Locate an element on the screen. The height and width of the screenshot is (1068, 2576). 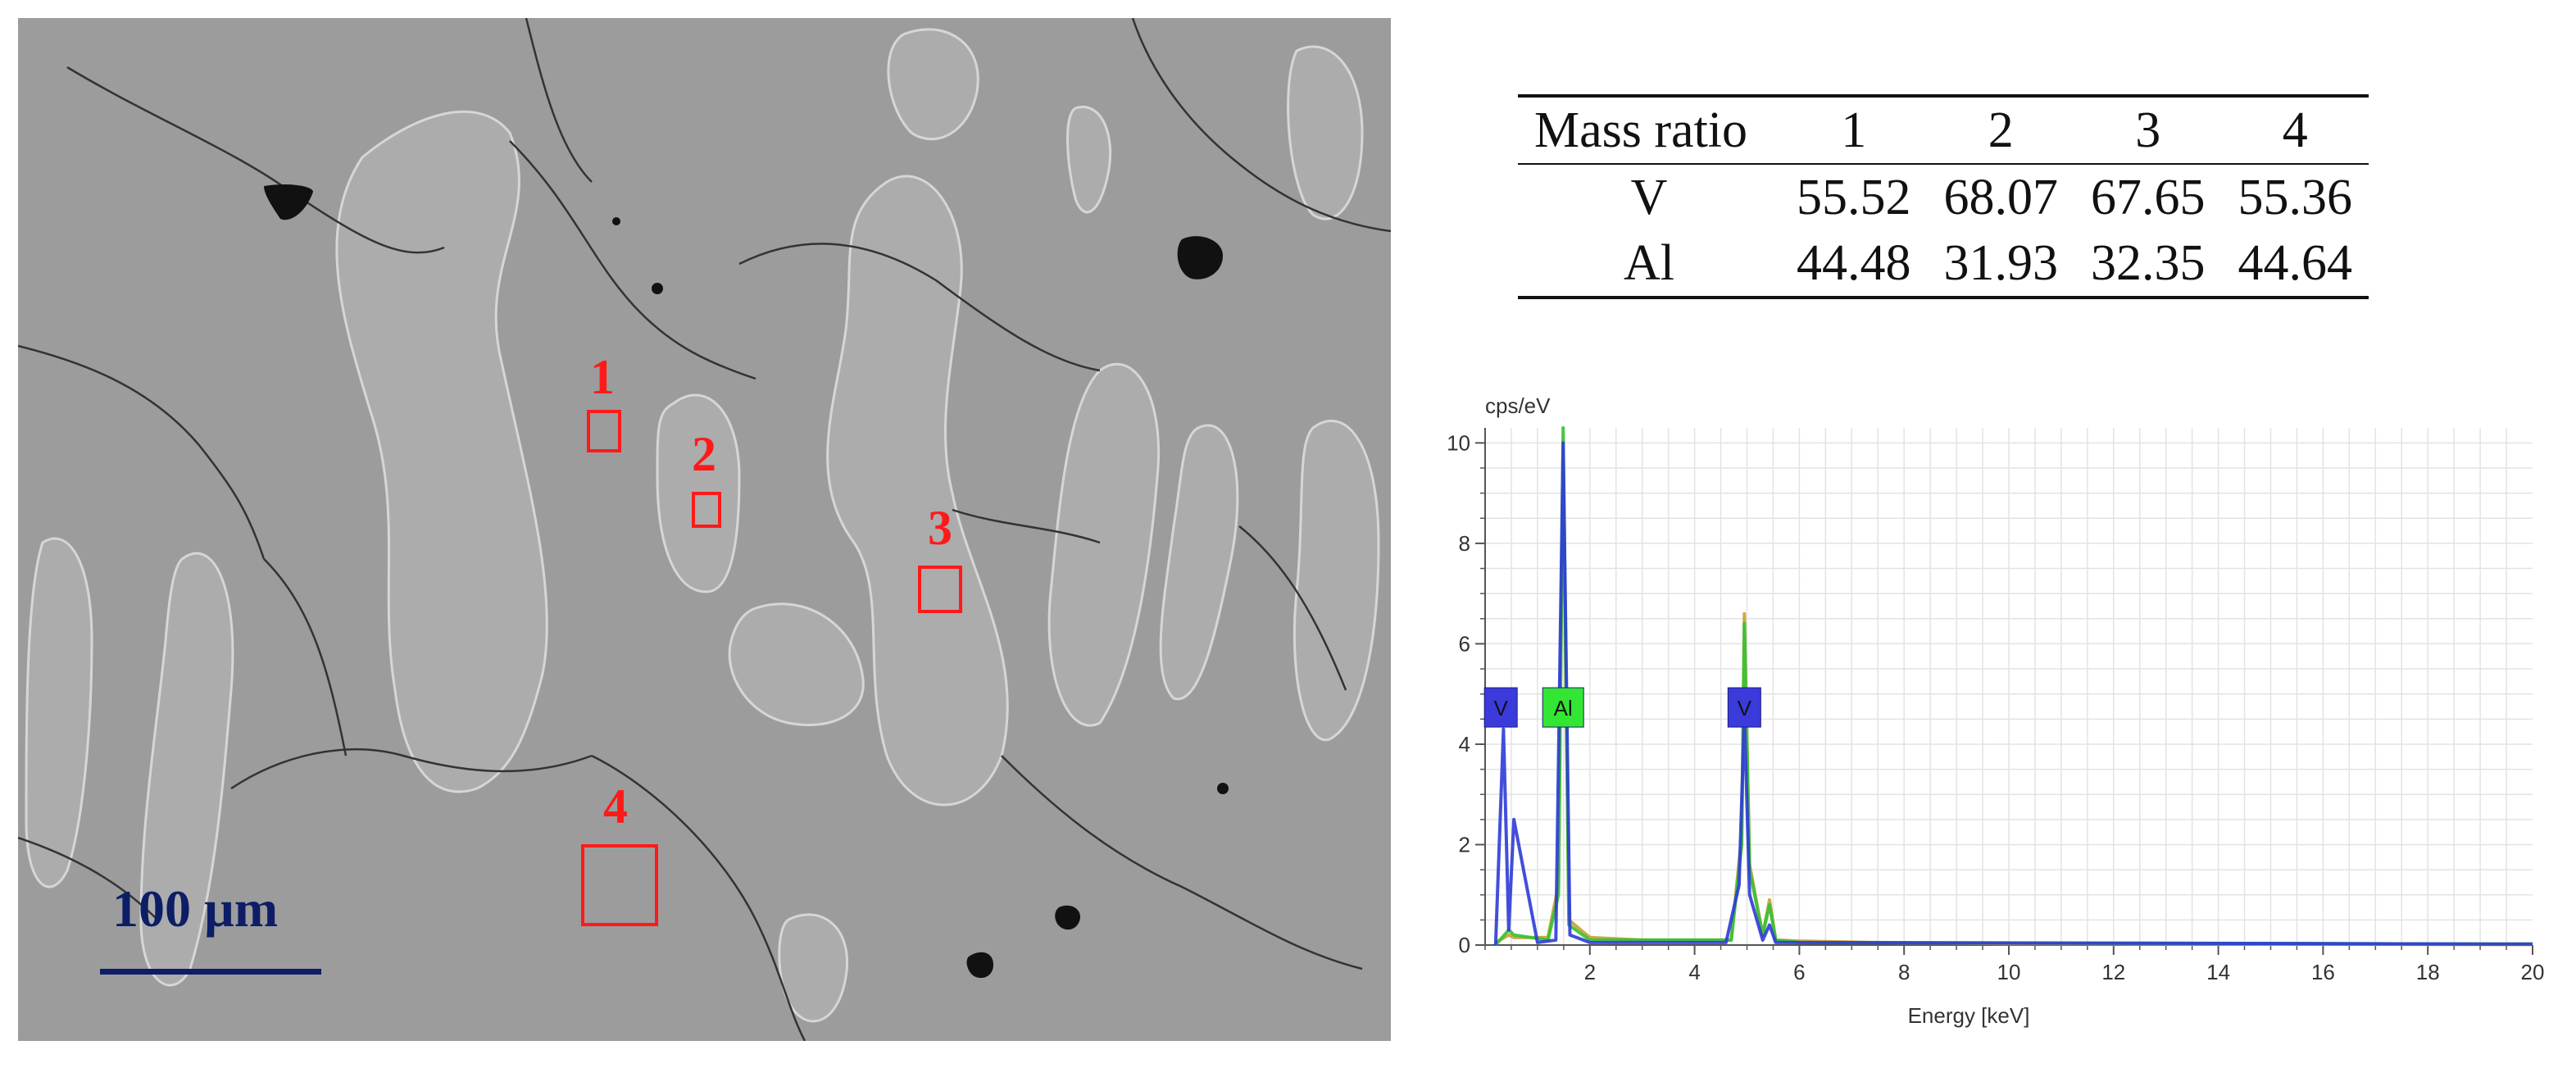
x-tick-label: 4 is located at coordinates (1694, 972).